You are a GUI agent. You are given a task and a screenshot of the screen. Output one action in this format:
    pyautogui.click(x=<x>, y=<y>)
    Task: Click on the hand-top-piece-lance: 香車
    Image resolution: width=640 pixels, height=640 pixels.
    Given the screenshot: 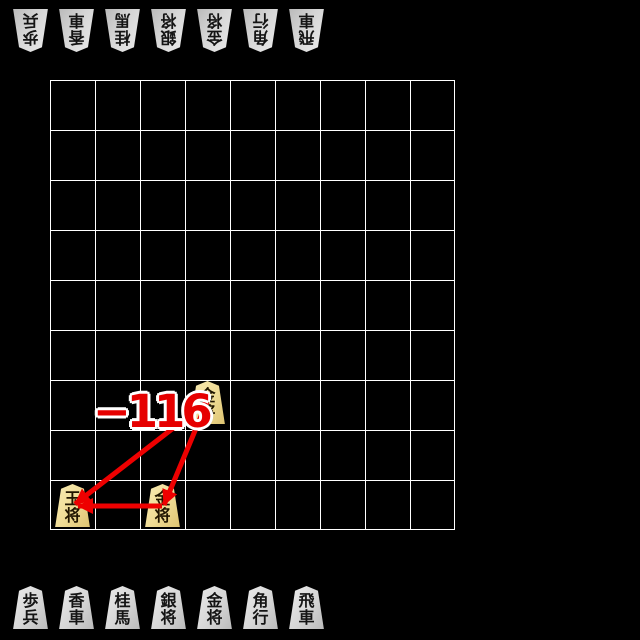 What is the action you would take?
    pyautogui.click(x=76, y=30)
    